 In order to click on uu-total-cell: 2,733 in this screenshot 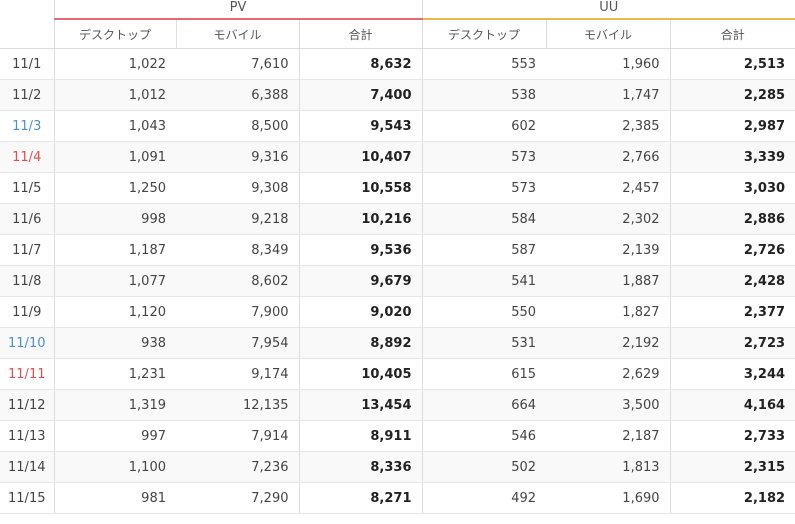, I will do `click(732, 436)`.